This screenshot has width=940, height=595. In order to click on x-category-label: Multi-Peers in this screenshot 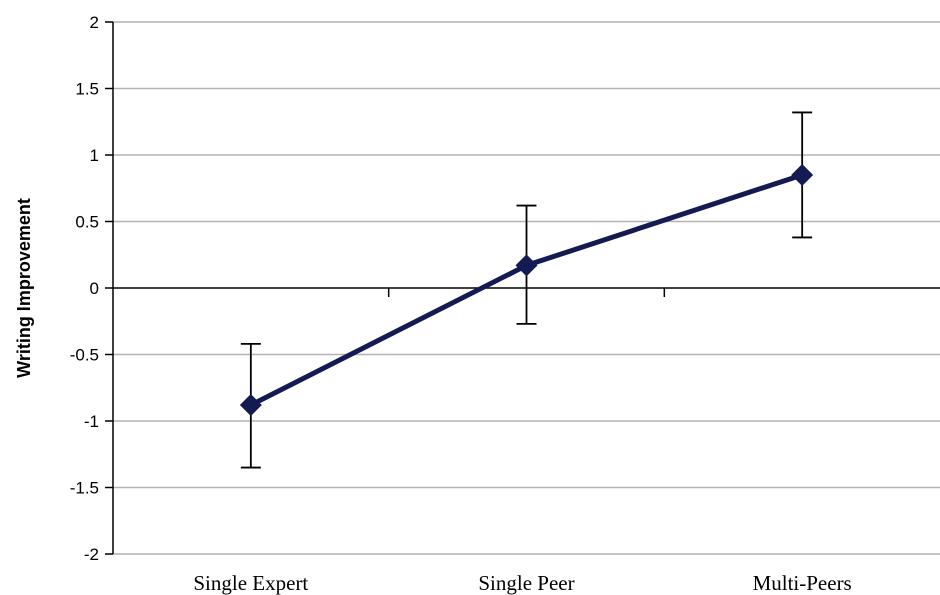, I will do `click(802, 583)`.